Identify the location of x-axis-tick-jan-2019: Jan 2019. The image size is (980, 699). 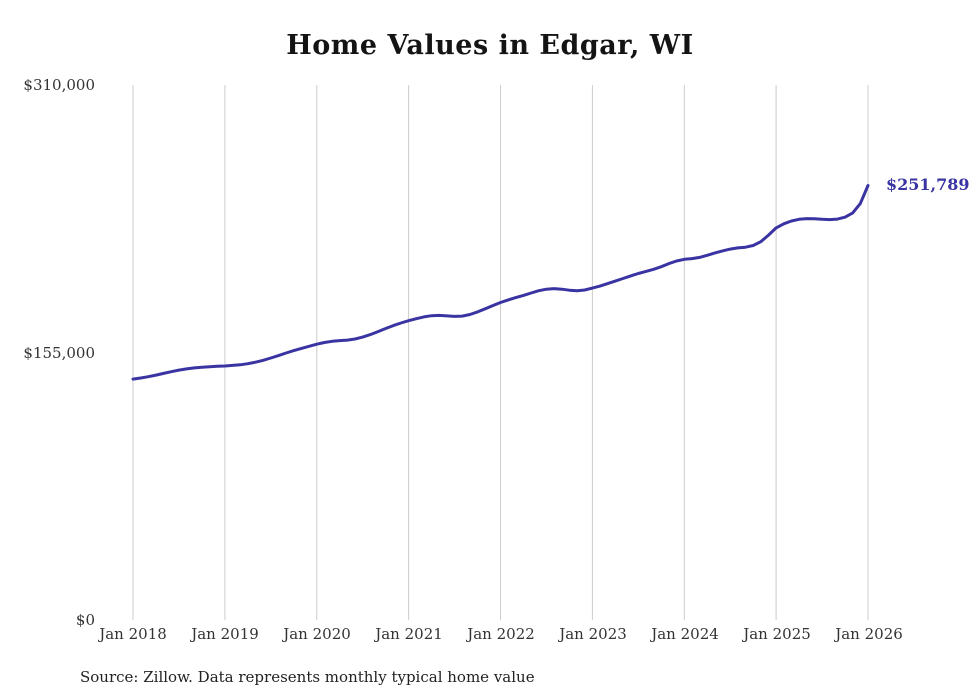
(225, 634).